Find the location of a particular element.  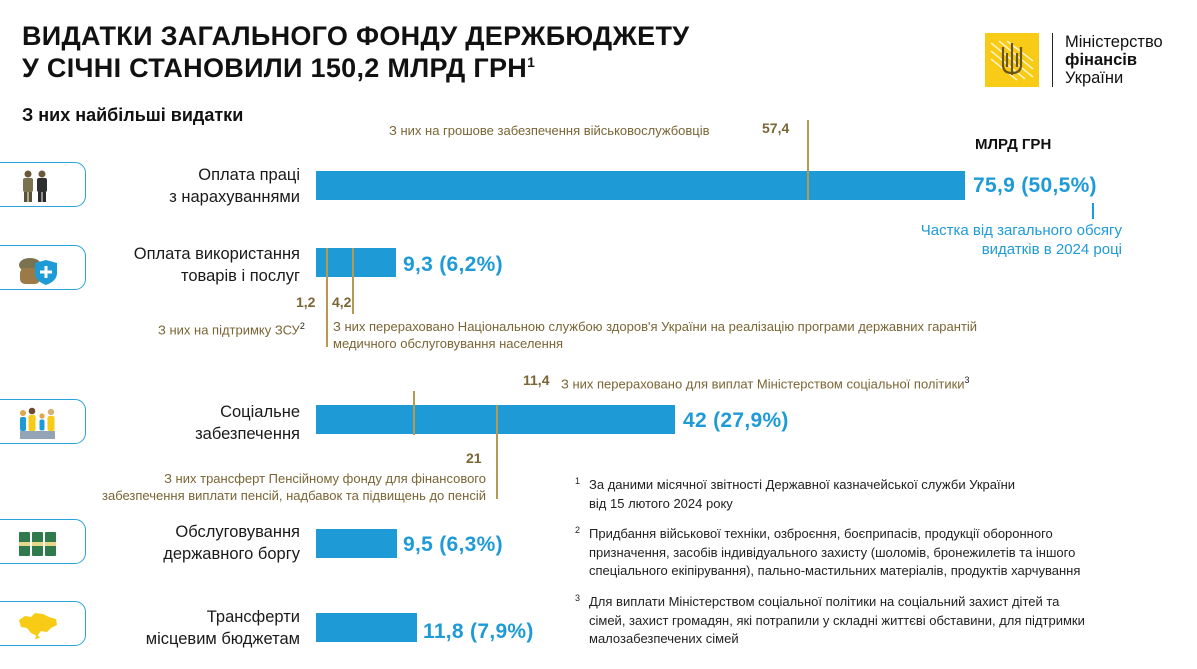

footnote-line: від 15 лютого 2024 року is located at coordinates (661, 503).